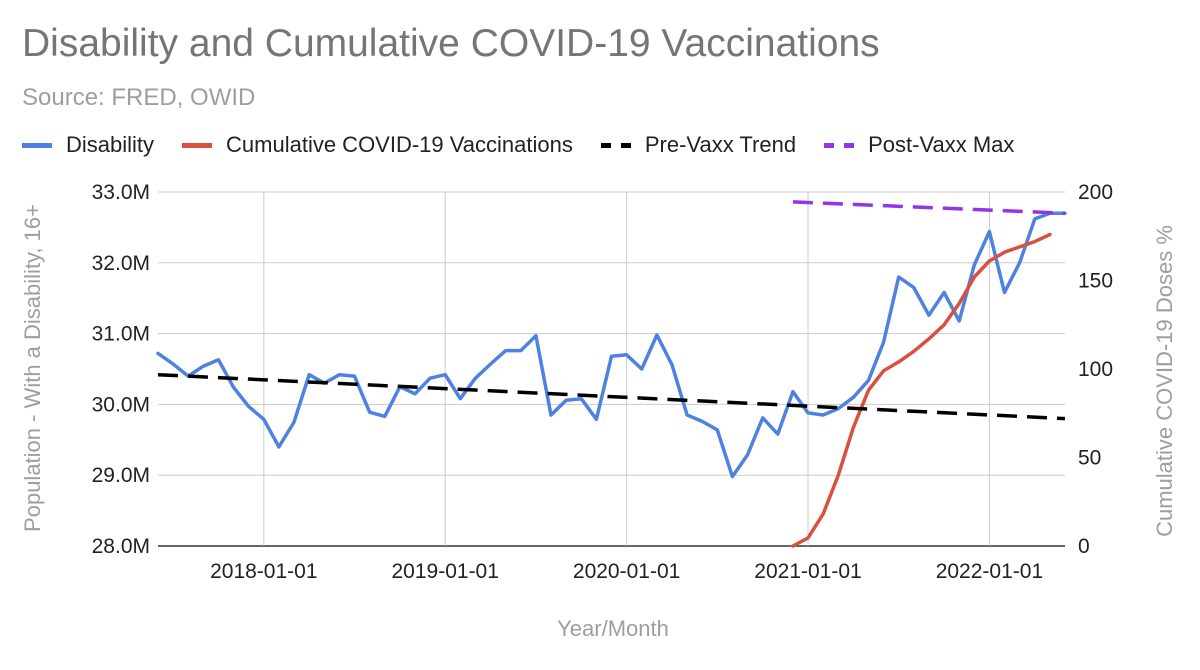 The width and height of the screenshot is (1200, 670). I want to click on legend-label-post-vaxx-max: Post-Vaxx Max, so click(941, 144).